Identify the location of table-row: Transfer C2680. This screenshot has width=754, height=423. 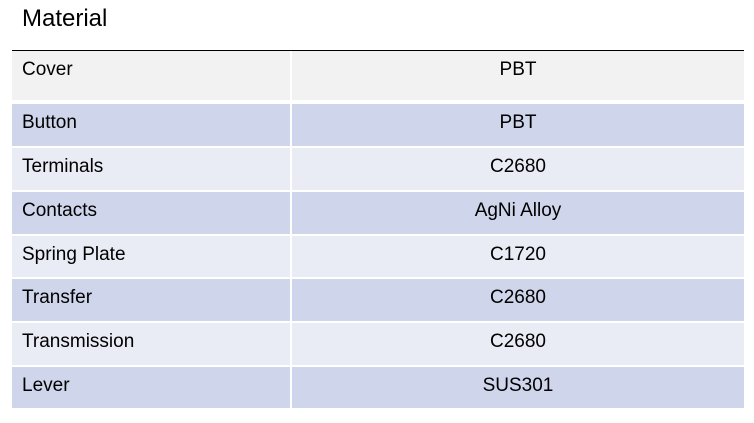
(378, 300).